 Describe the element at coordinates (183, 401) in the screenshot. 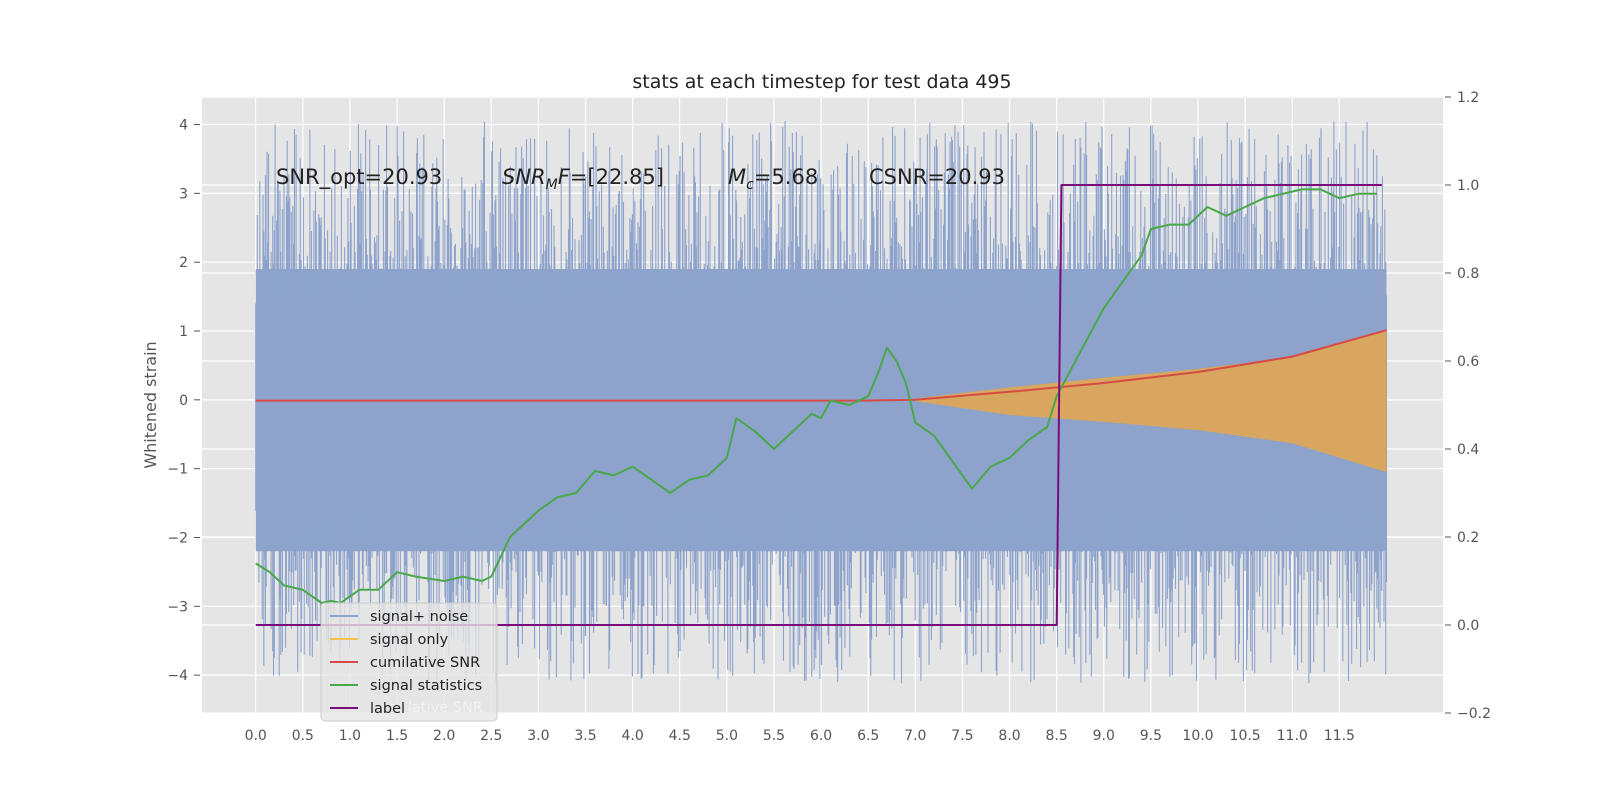

I see `y-tick-label-4: 0` at that location.